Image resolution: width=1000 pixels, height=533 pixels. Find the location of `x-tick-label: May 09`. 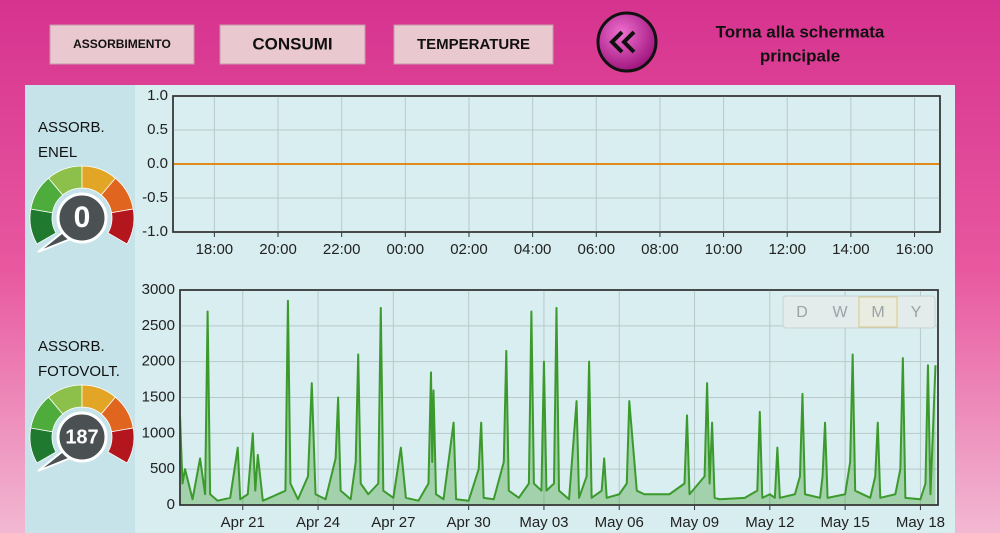

x-tick-label: May 09 is located at coordinates (694, 522).